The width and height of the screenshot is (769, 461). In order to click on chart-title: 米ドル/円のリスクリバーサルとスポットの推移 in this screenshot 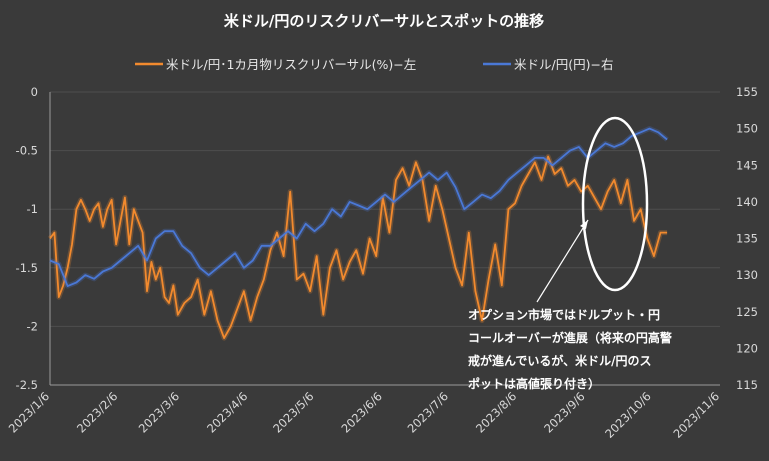, I will do `click(384, 21)`.